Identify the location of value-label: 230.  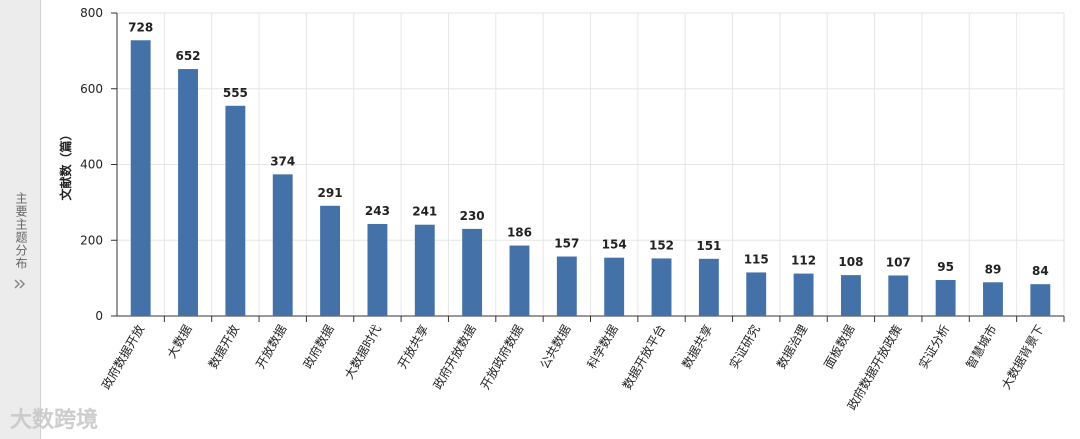
(472, 216).